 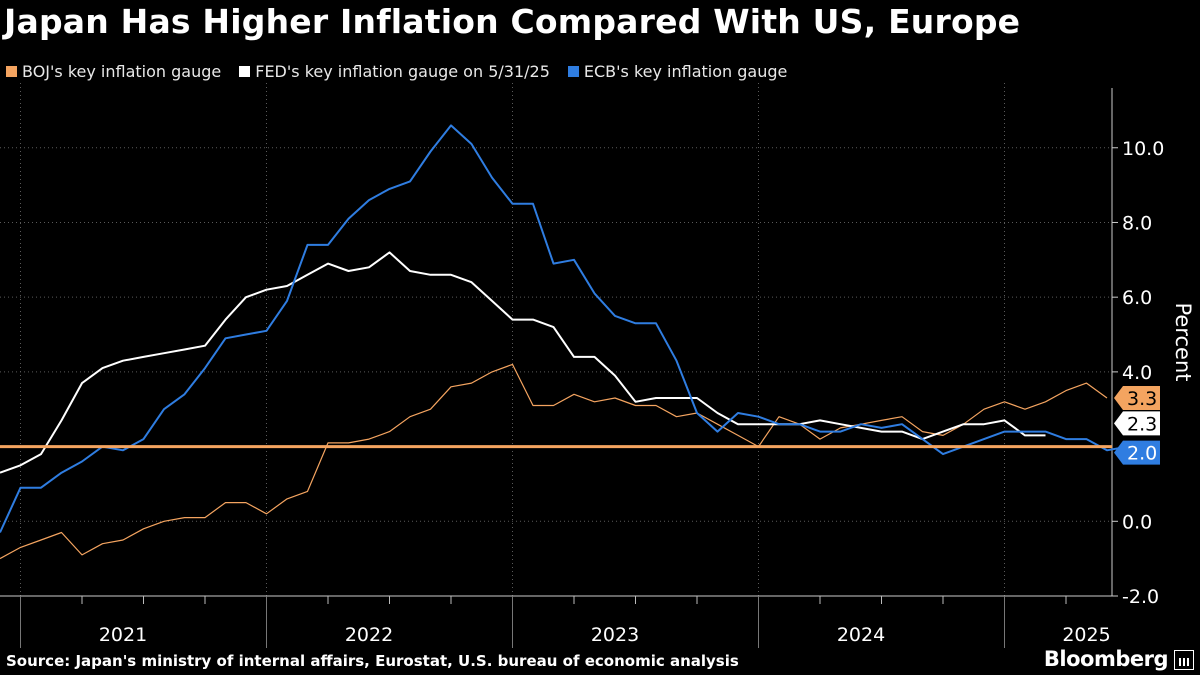 I want to click on legend-item-boj: BOJ's key inflation gauge, so click(x=113, y=71).